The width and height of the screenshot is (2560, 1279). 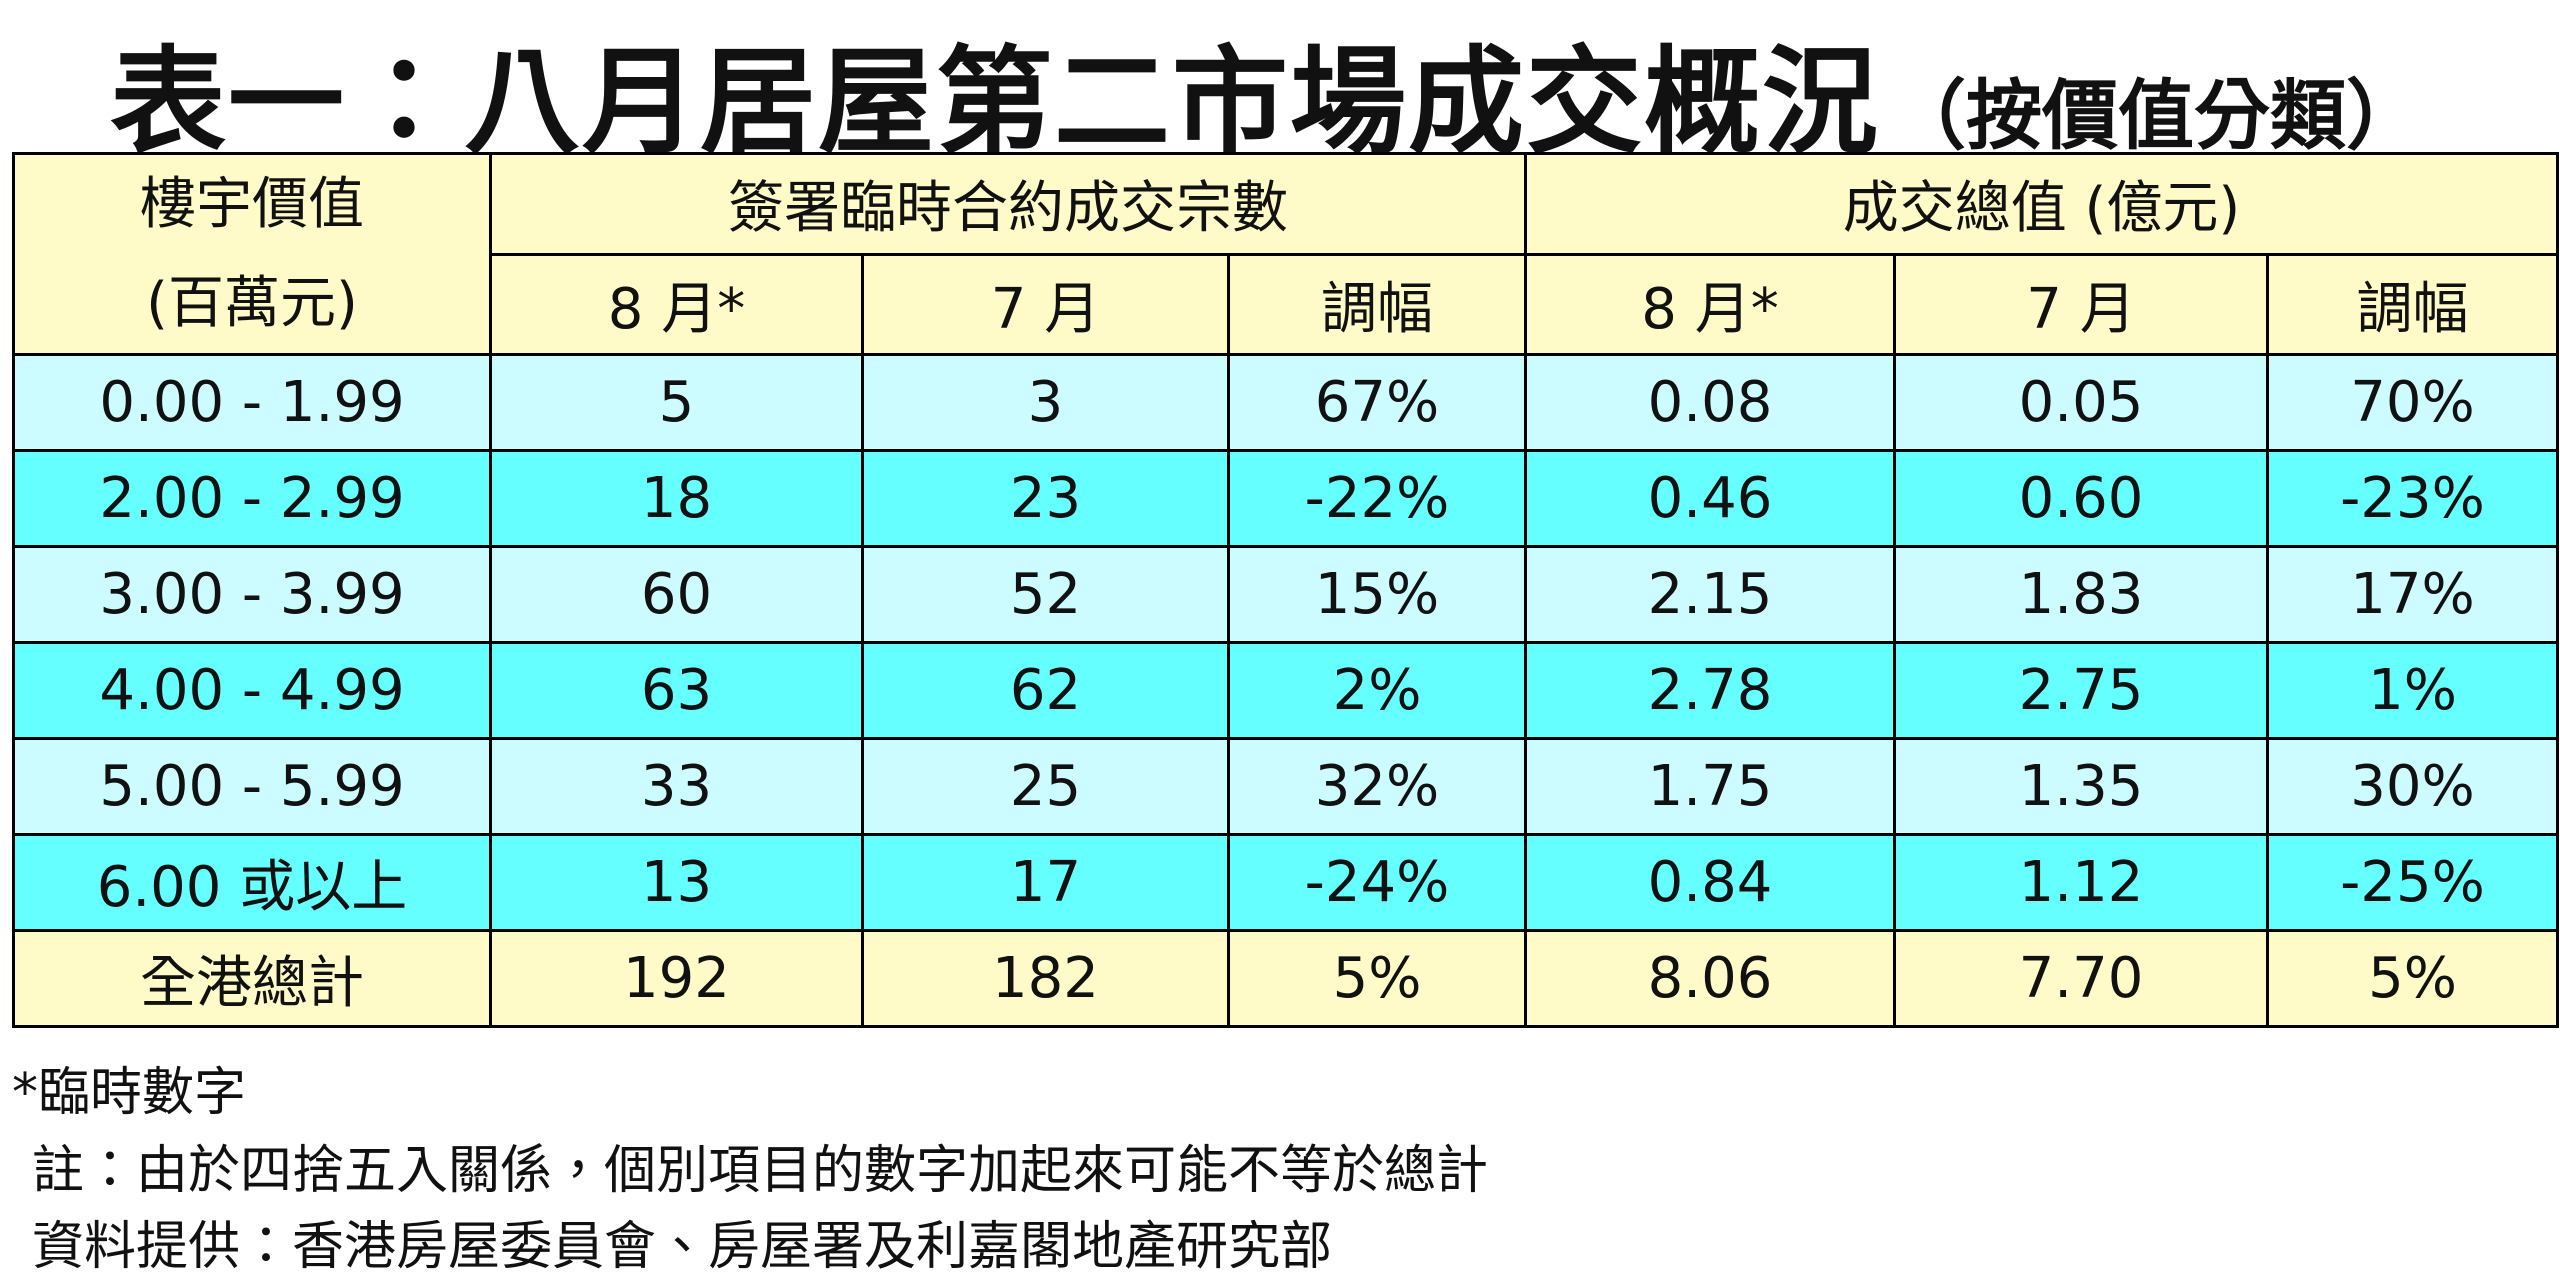 What do you see at coordinates (252, 690) in the screenshot?
I see `table-cell: 4.00 - 4.99` at bounding box center [252, 690].